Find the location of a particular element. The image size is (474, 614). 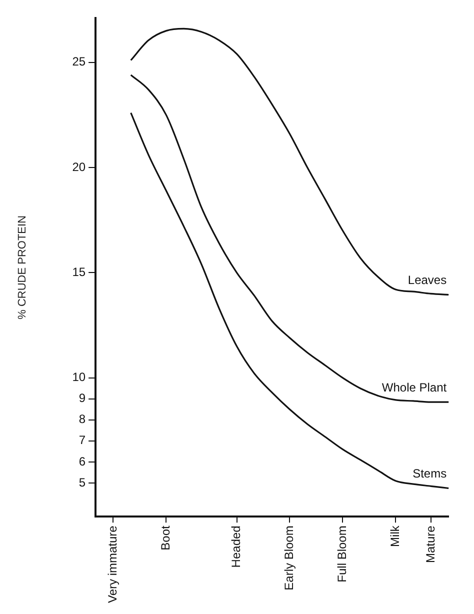

y-tick-label: 5 is located at coordinates (82, 482).